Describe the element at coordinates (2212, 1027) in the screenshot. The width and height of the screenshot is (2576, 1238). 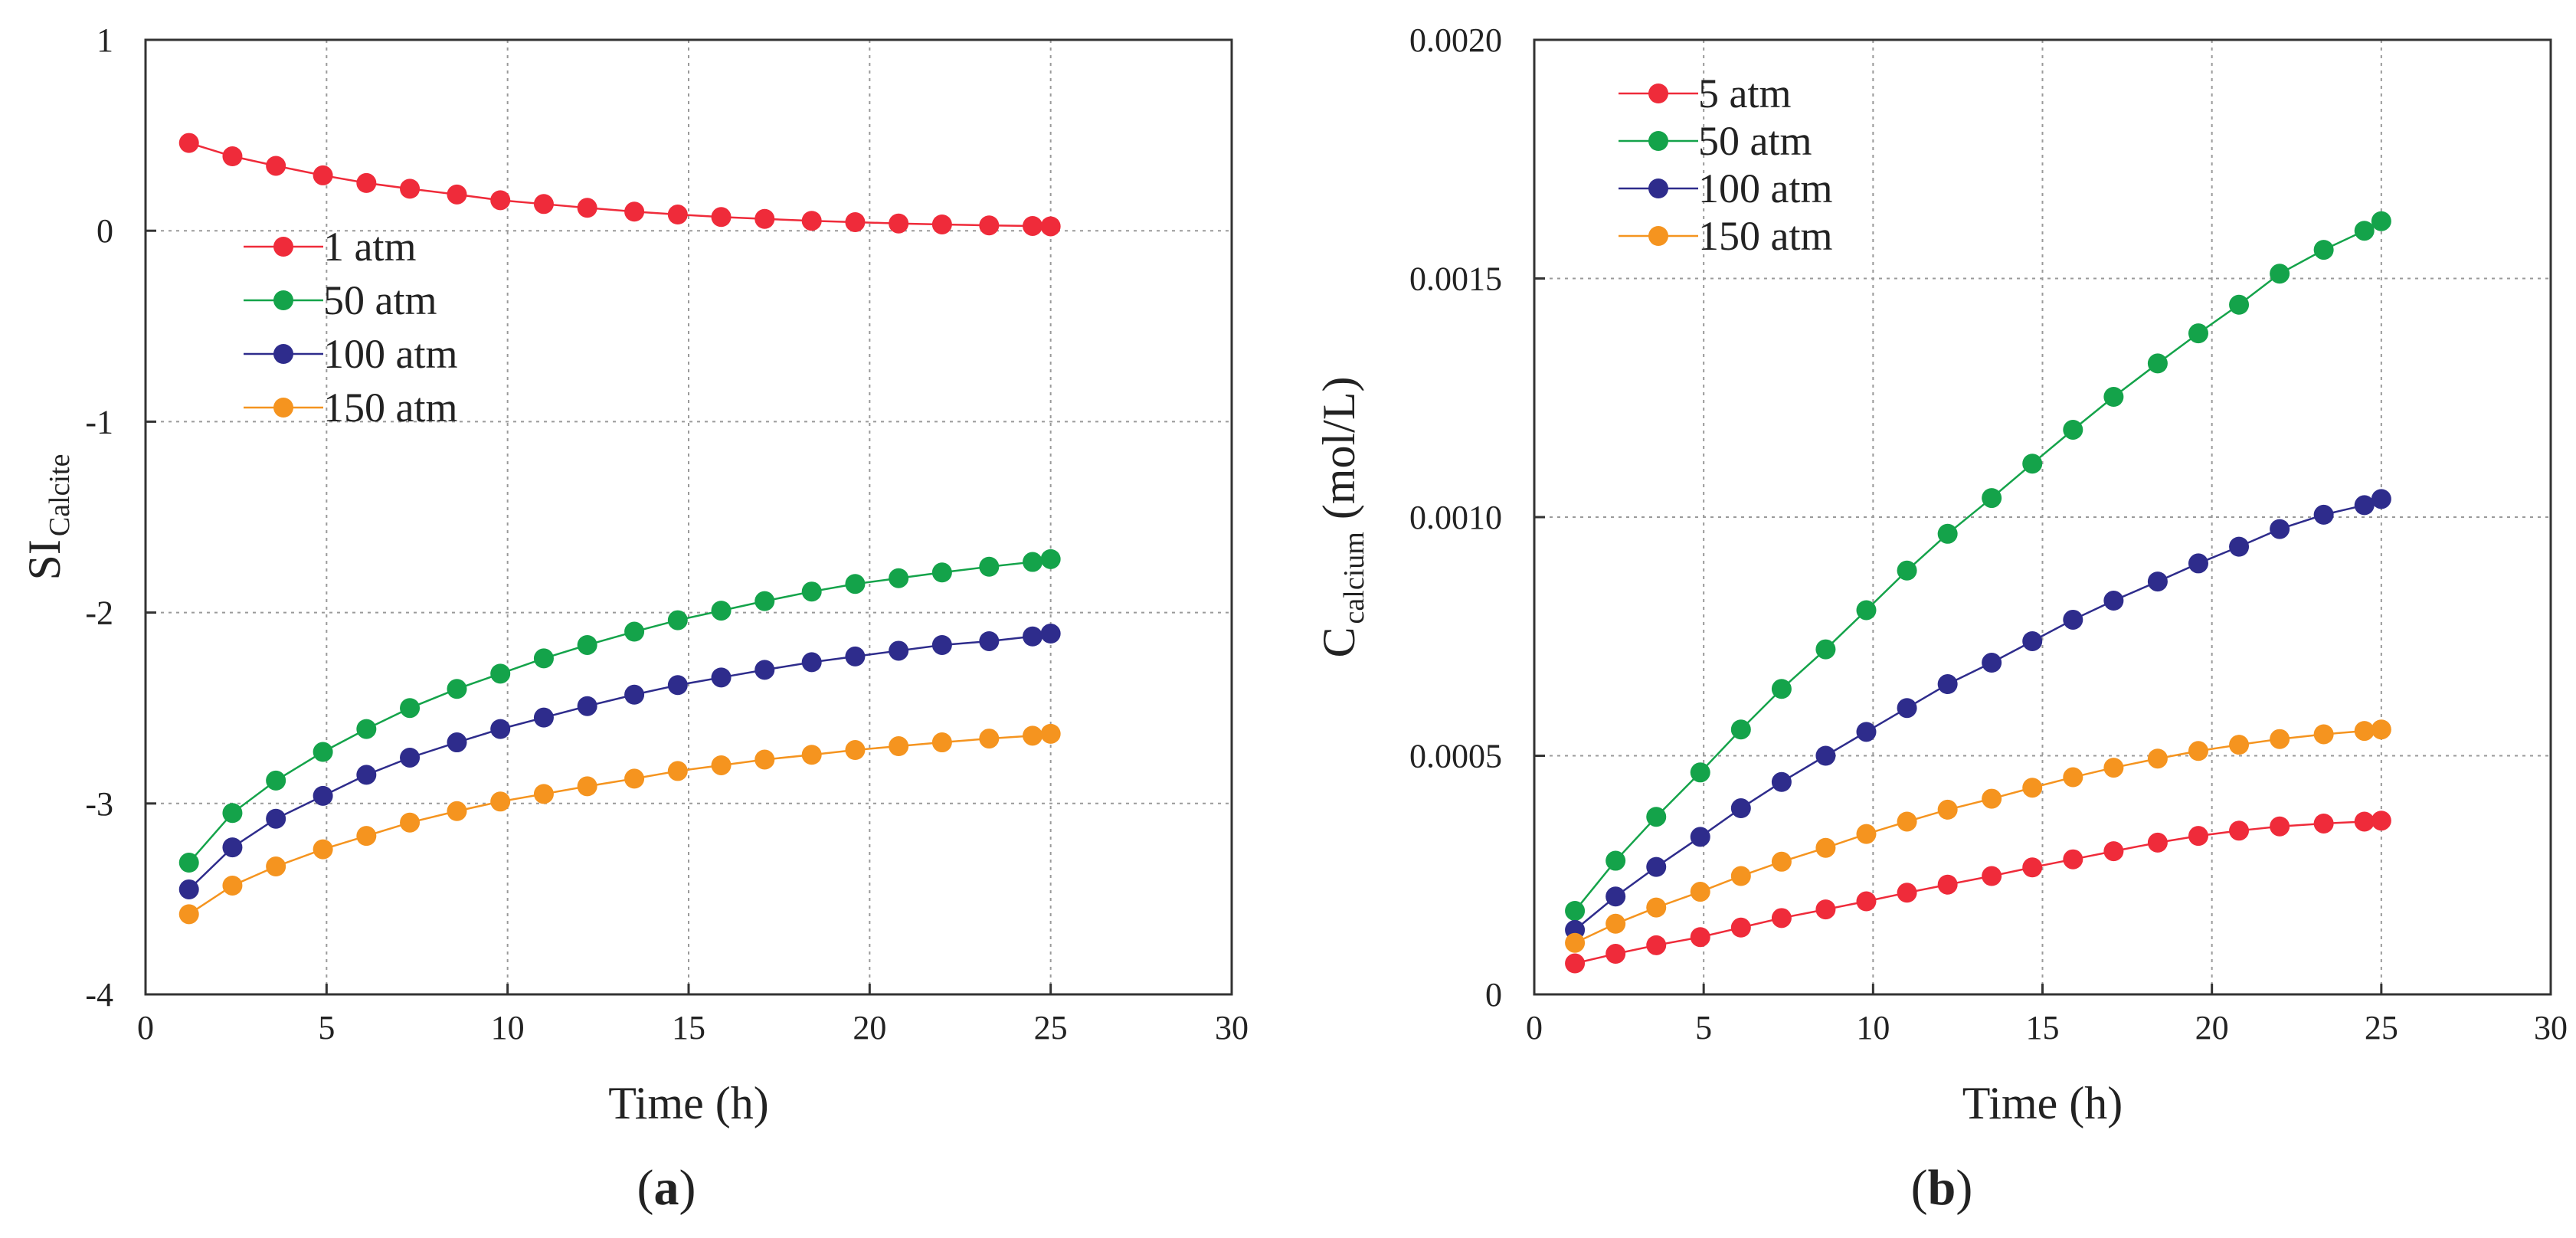
I see `x-tick-label: 20` at that location.